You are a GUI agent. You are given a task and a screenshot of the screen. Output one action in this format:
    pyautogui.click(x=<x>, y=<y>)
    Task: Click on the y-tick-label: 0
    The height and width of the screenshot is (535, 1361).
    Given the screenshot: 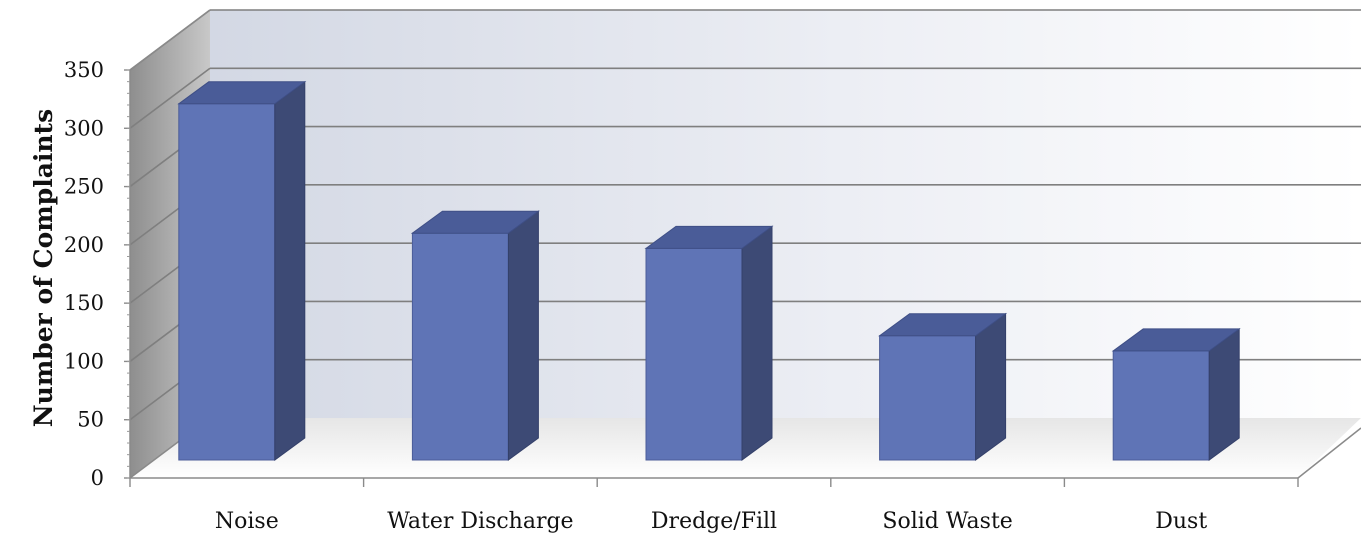 What is the action you would take?
    pyautogui.click(x=97, y=478)
    